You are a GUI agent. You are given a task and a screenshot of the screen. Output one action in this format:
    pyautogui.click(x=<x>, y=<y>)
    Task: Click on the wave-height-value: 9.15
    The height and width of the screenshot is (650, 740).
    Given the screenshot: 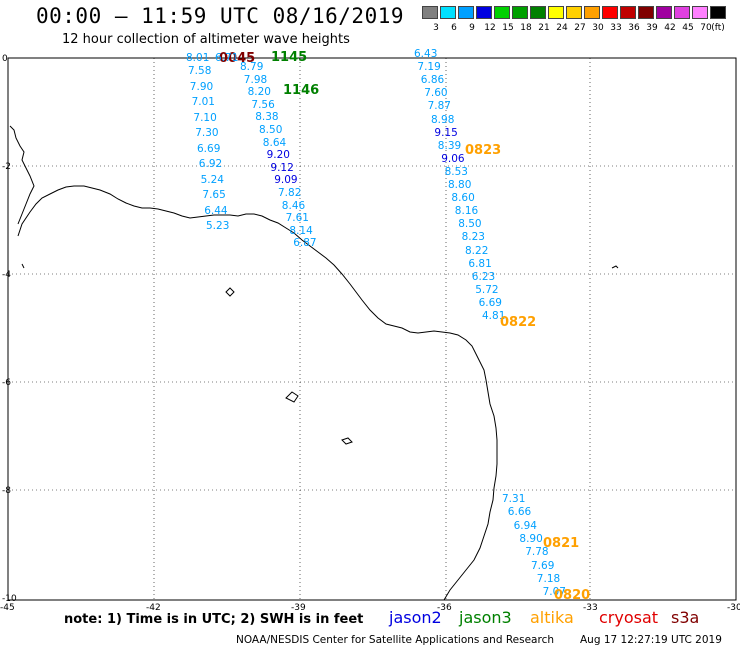 What is the action you would take?
    pyautogui.click(x=446, y=132)
    